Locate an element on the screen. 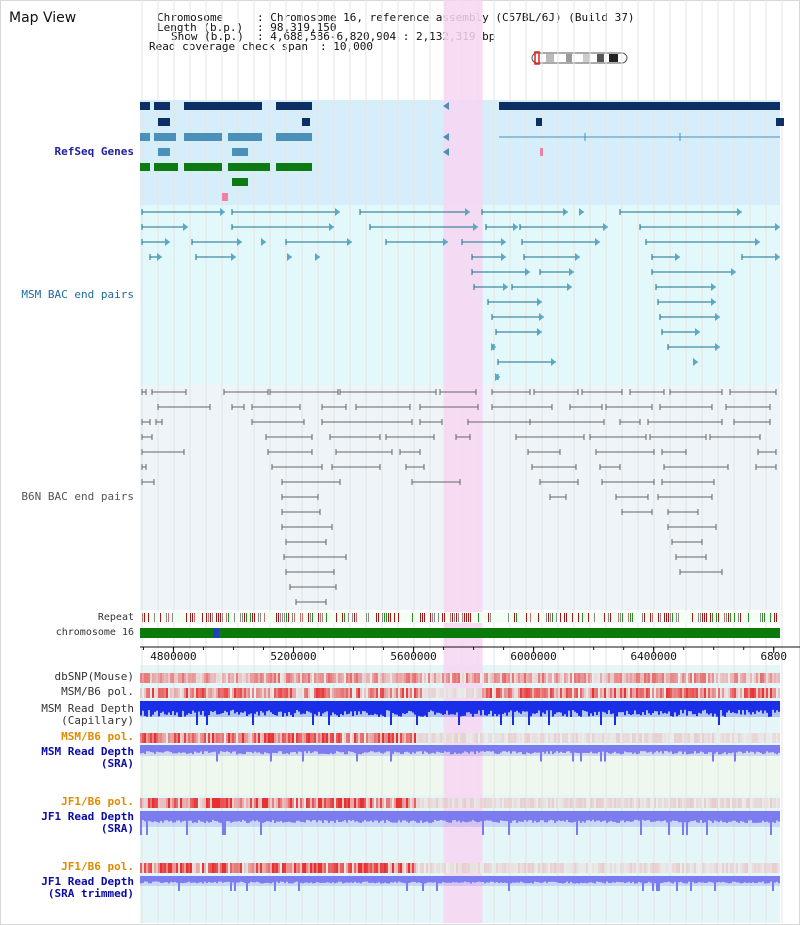 Image resolution: width=800 pixels, height=925 pixels. track-label-jf1-depth-sra: JF1 Read Depth is located at coordinates (87, 816).